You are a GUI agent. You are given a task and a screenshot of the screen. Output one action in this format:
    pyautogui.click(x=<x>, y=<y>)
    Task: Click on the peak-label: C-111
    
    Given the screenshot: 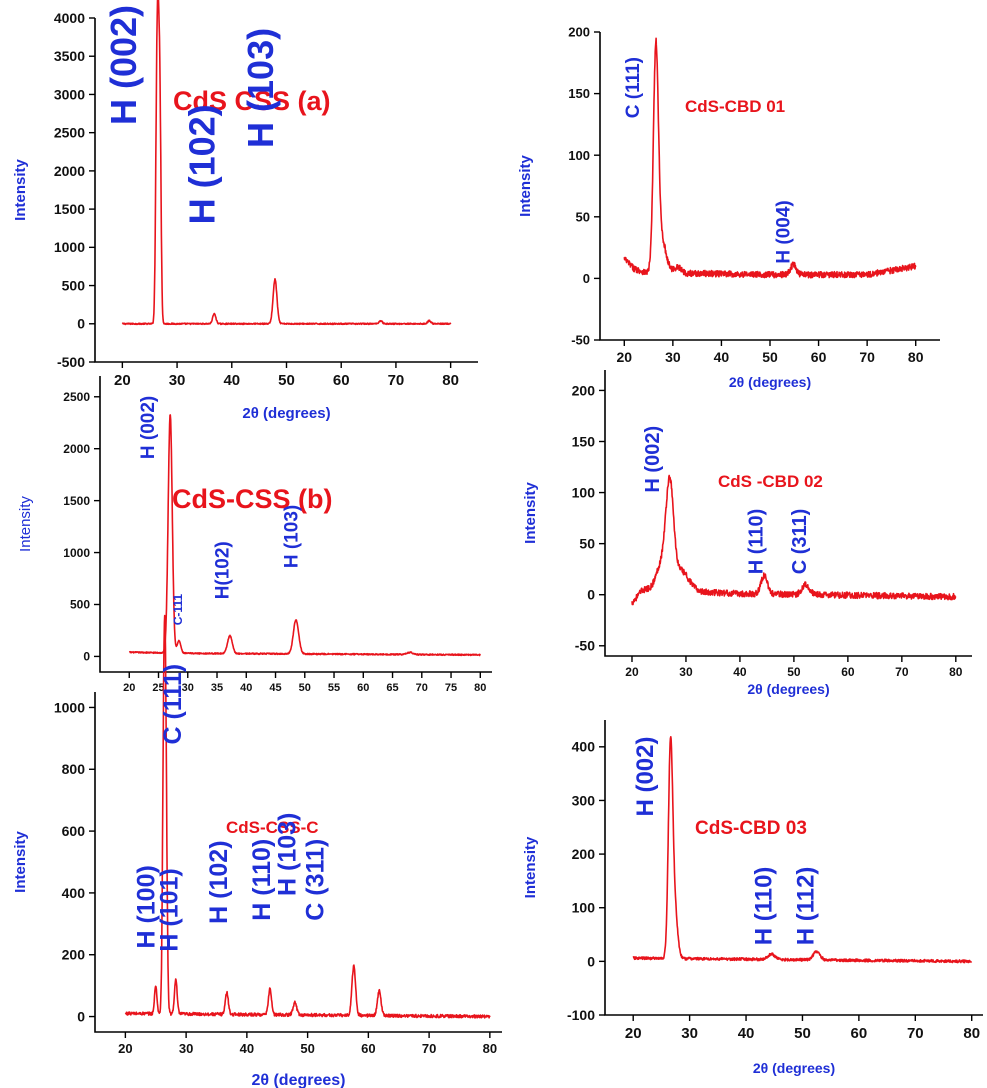 What is the action you would take?
    pyautogui.click(x=178, y=610)
    